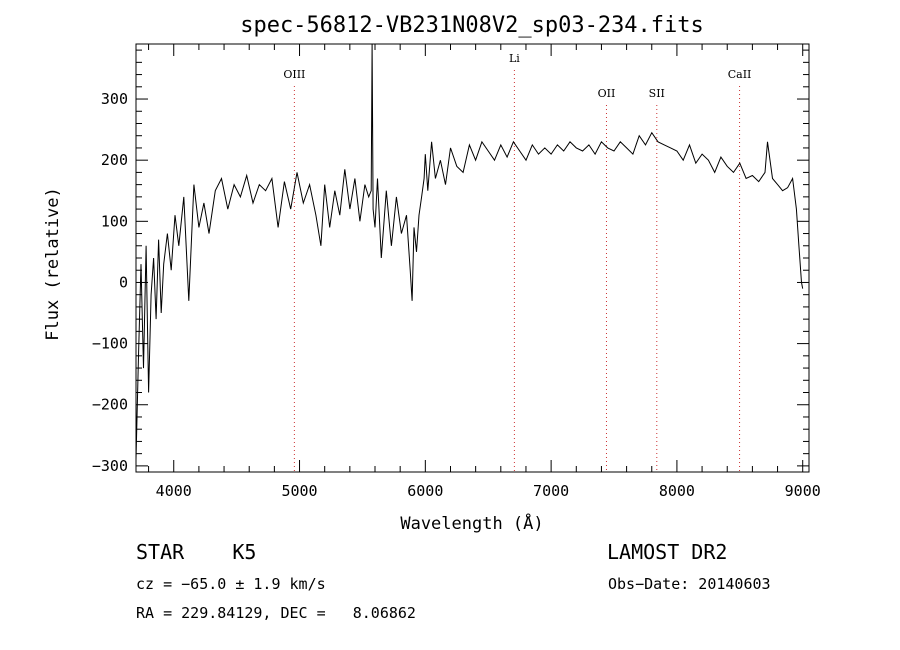  Describe the element at coordinates (551, 491) in the screenshot. I see `x-tick-label: 7000` at that location.